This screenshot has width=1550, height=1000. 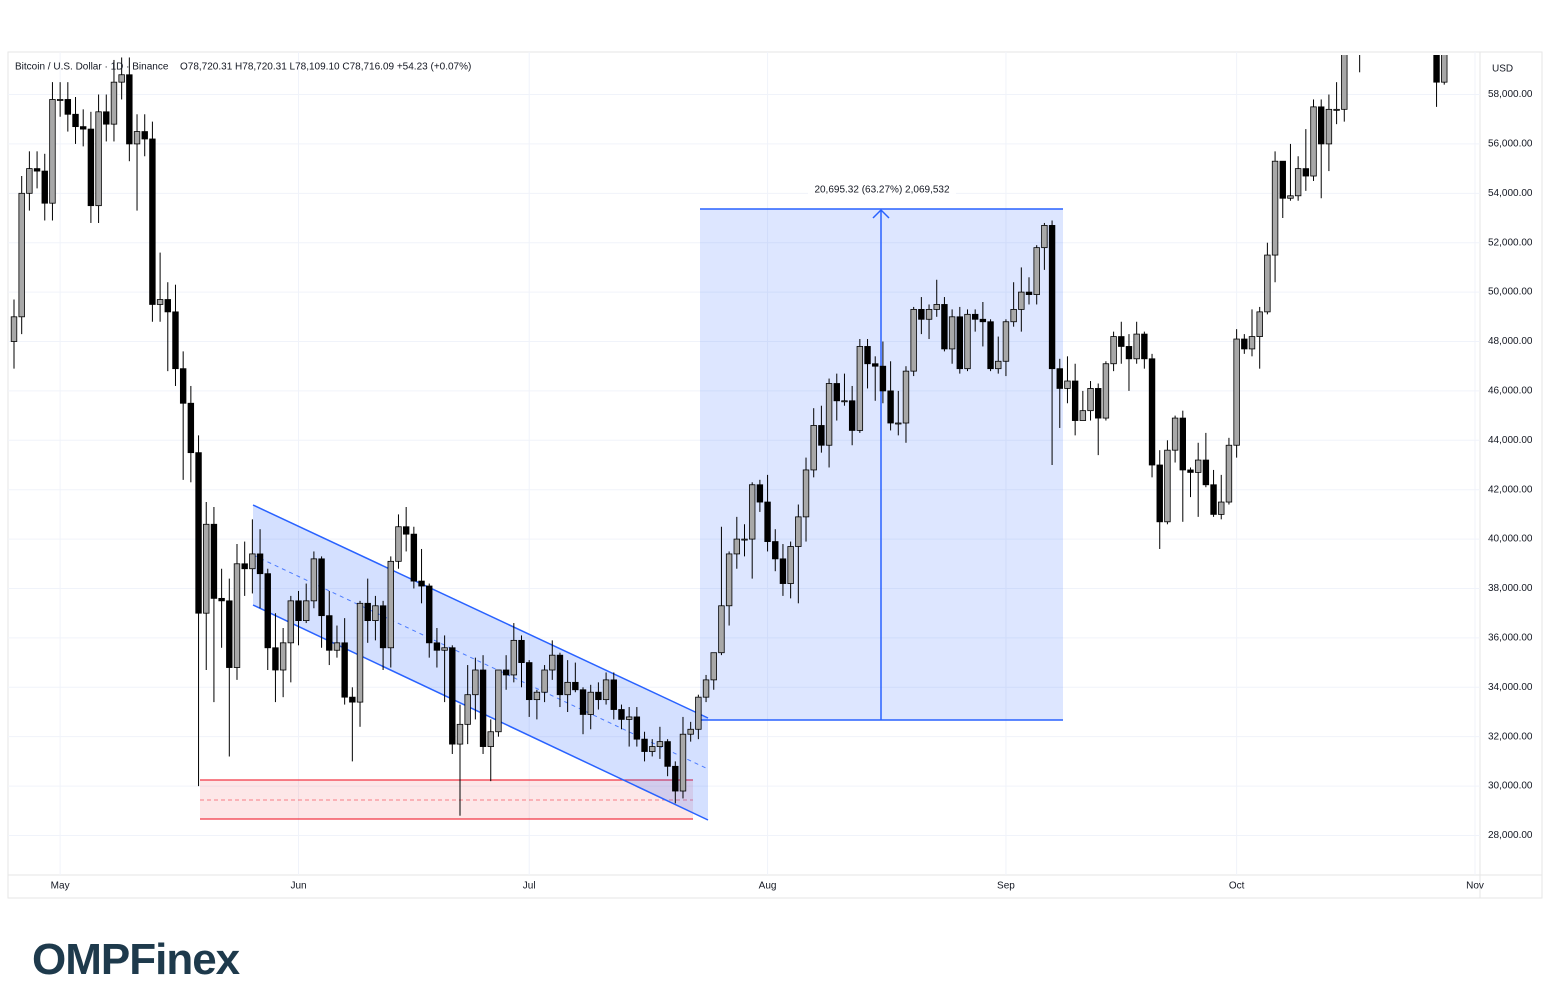 What do you see at coordinates (1510, 292) in the screenshot?
I see `y-tick-label: 50,000.00` at bounding box center [1510, 292].